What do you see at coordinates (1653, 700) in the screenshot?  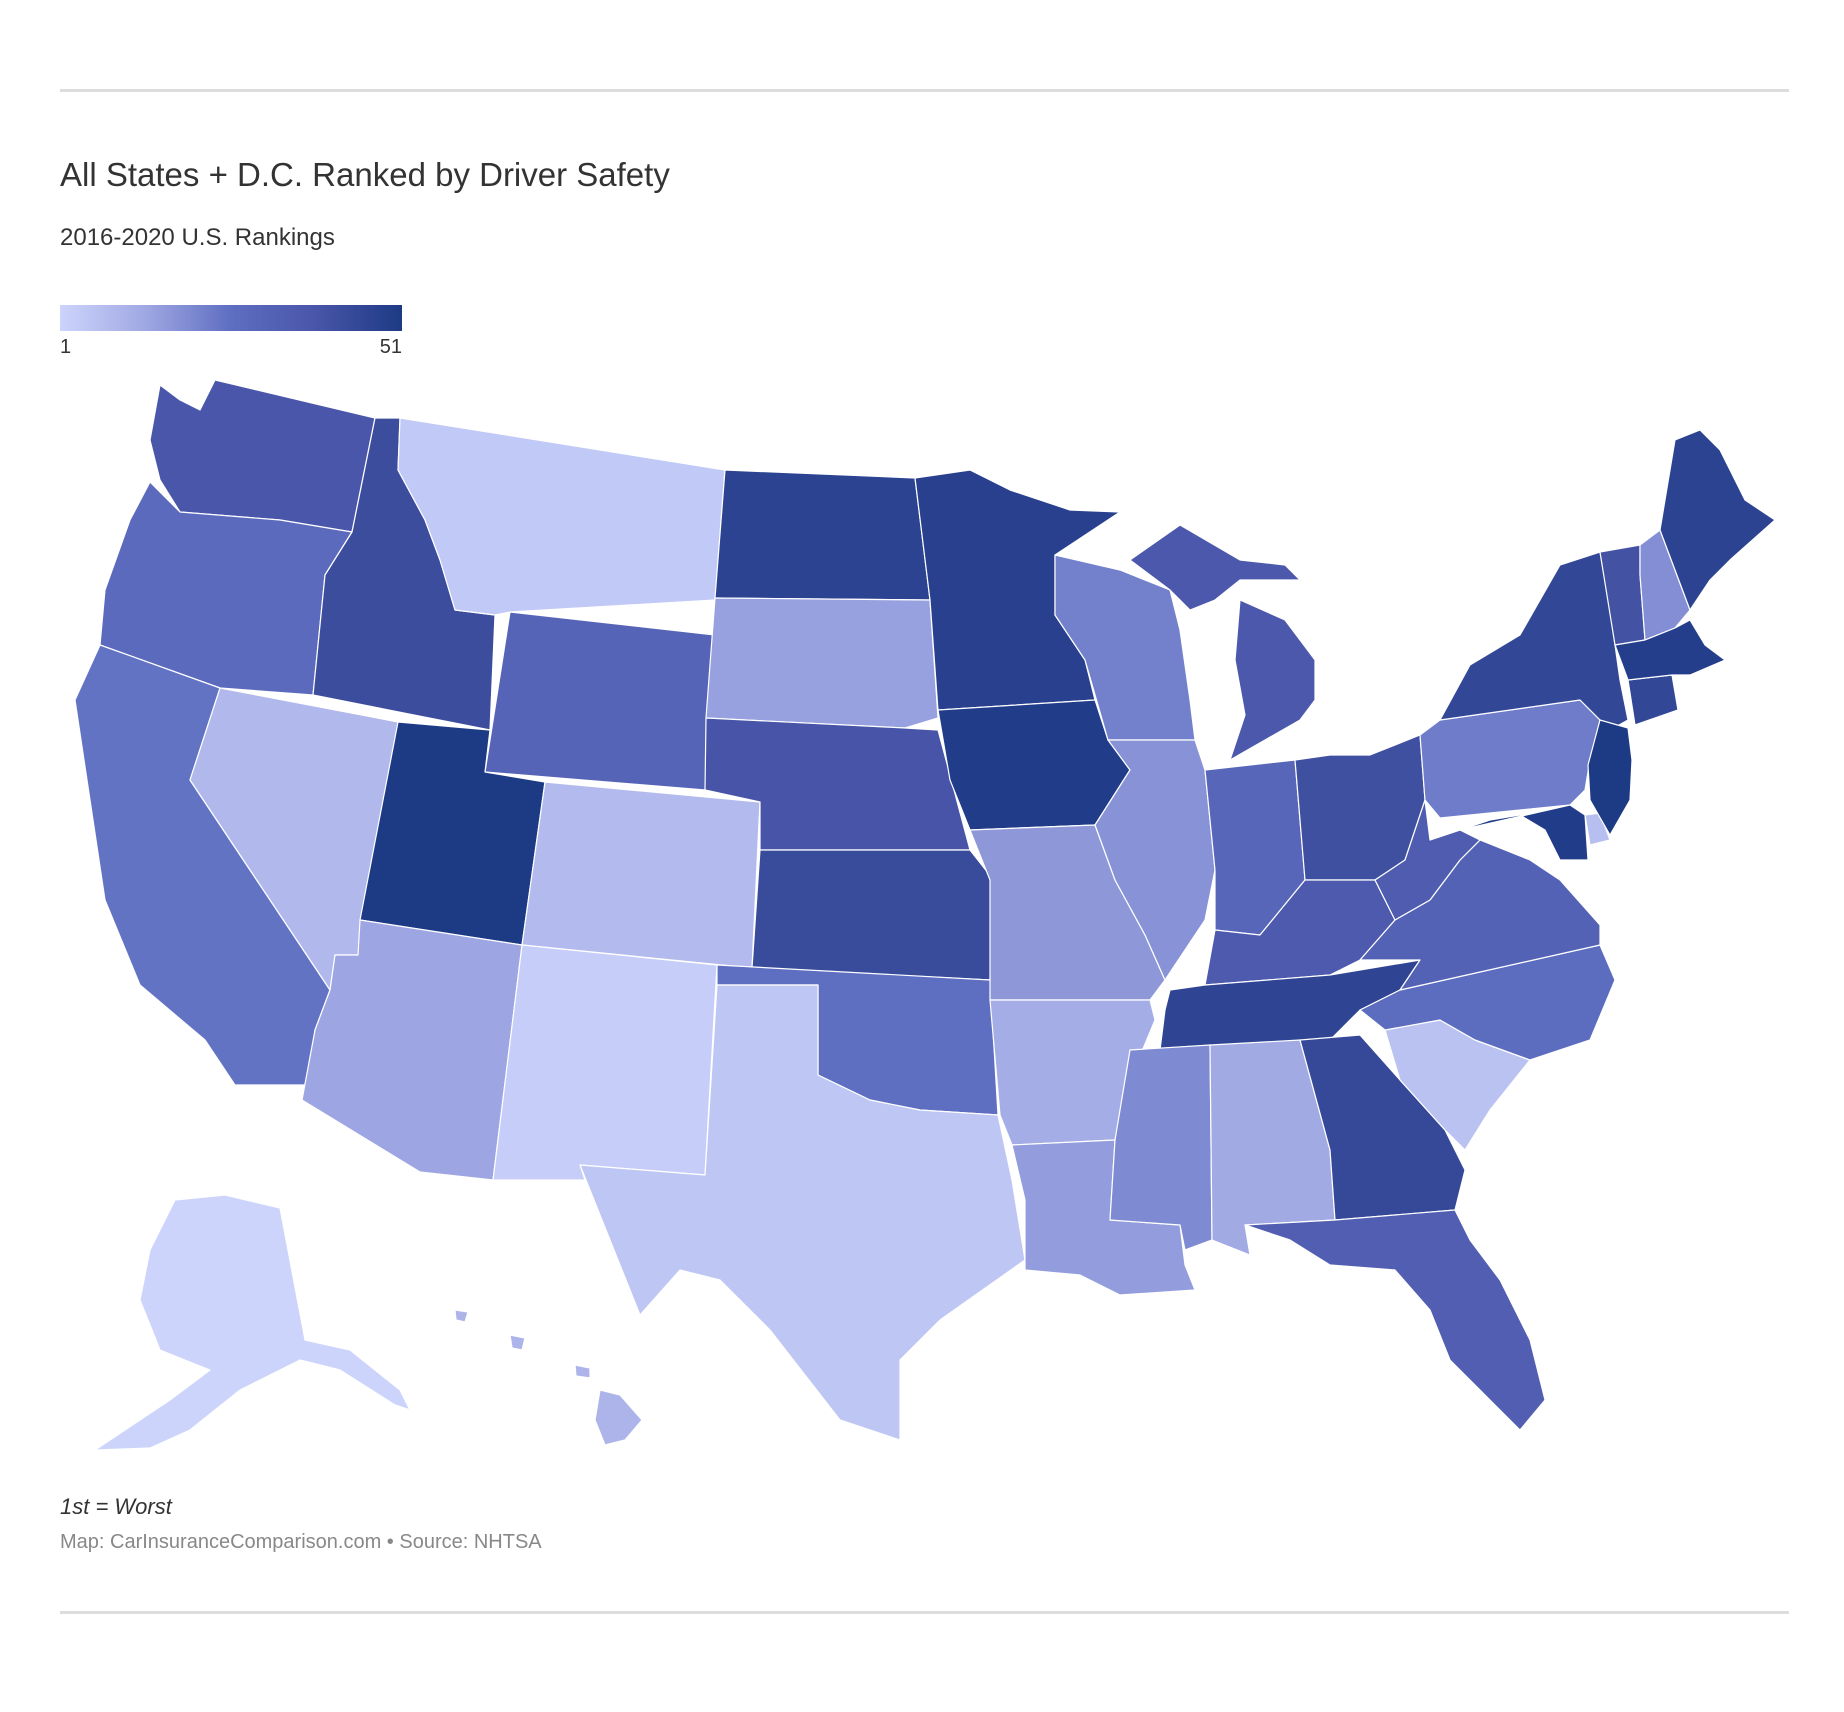 I see `state-CT` at bounding box center [1653, 700].